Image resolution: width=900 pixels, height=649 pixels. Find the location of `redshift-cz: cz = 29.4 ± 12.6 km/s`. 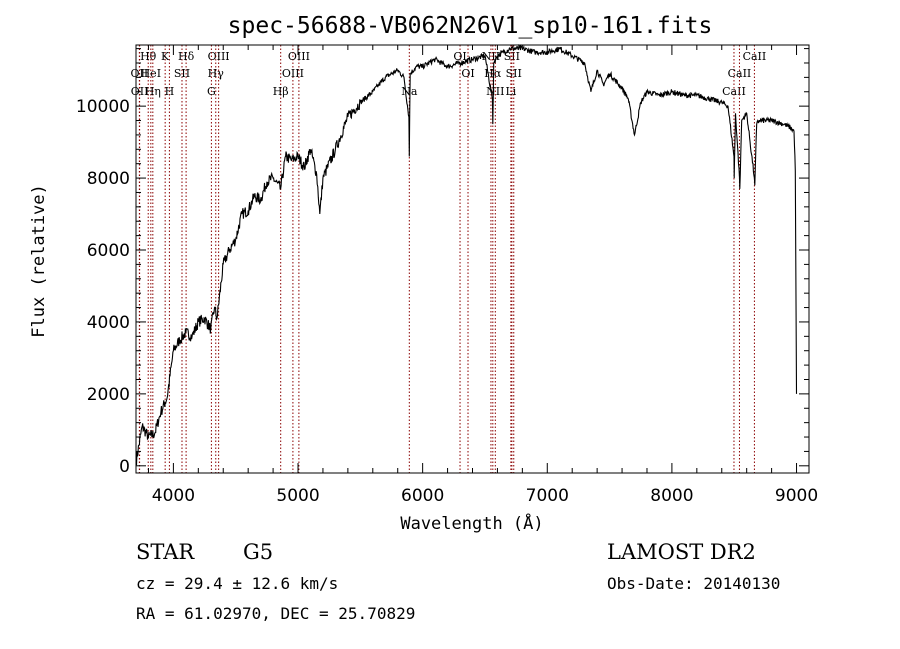

redshift-cz: cz = 29.4 ± 12.6 km/s is located at coordinates (237, 583).